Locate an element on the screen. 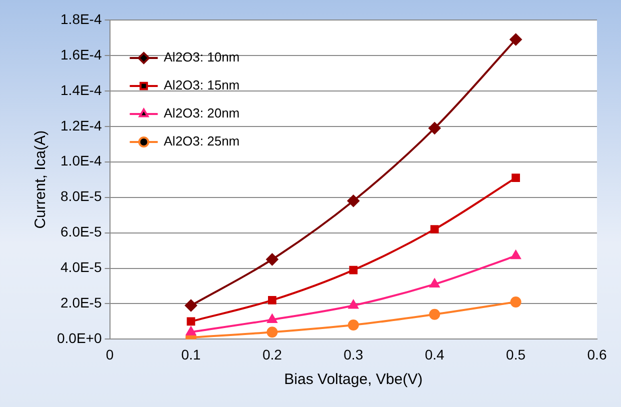 The width and height of the screenshot is (621, 407). x-tick-label: 0.5 is located at coordinates (516, 354).